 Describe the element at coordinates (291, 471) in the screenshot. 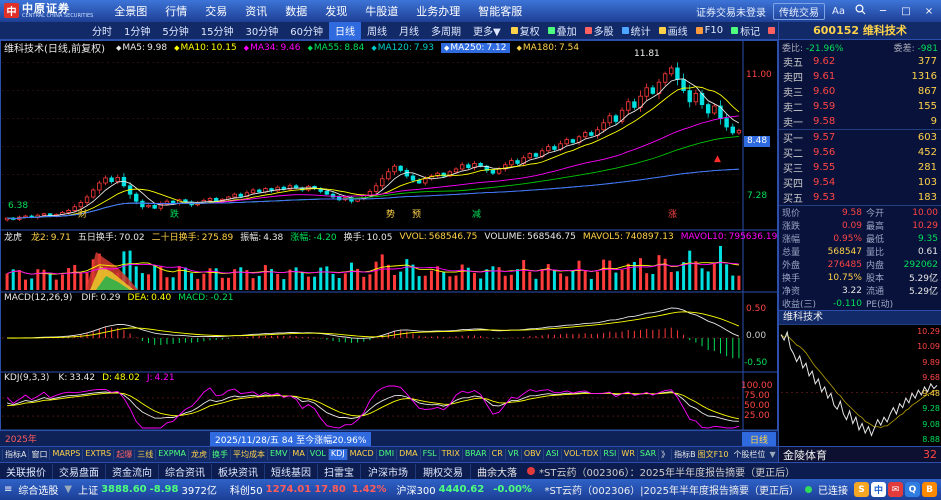

I see `info-tab: 短线基因` at that location.